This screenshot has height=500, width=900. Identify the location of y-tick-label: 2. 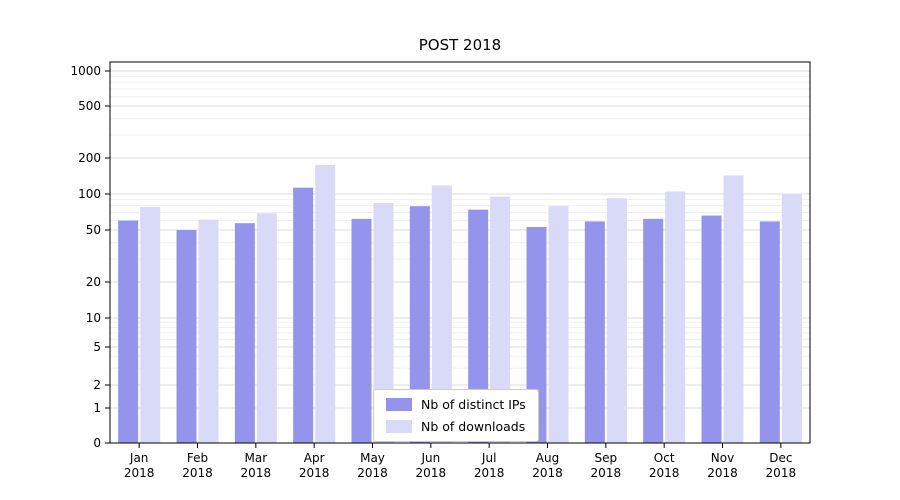
(97, 385).